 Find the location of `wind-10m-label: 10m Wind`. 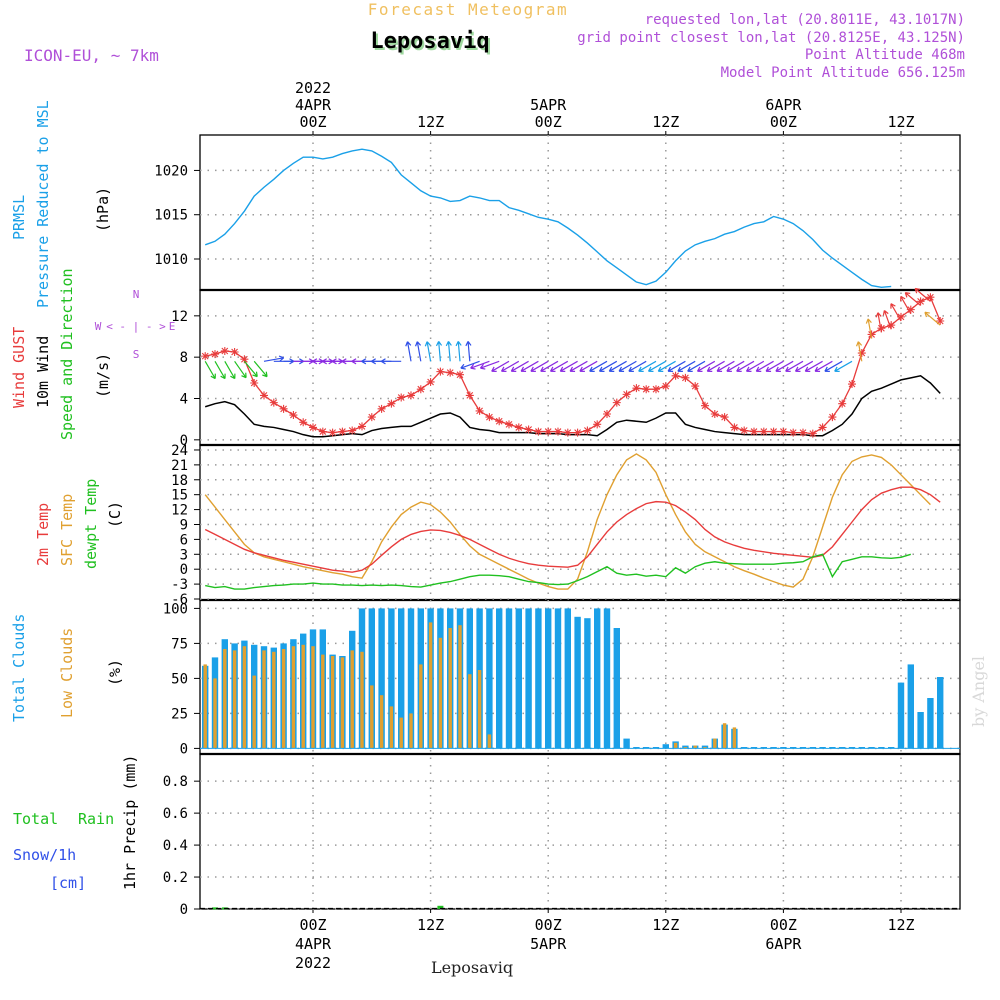

wind-10m-label: 10m Wind is located at coordinates (43, 372).